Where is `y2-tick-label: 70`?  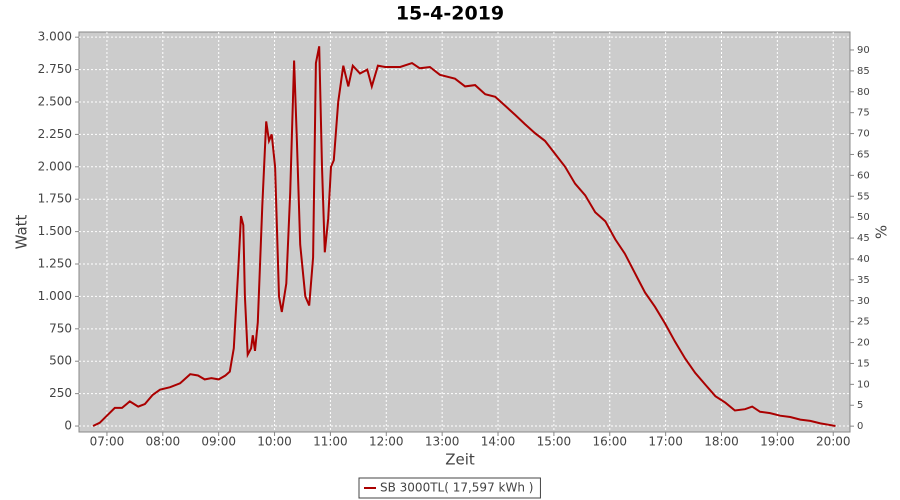 y2-tick-label: 70 is located at coordinates (863, 134).